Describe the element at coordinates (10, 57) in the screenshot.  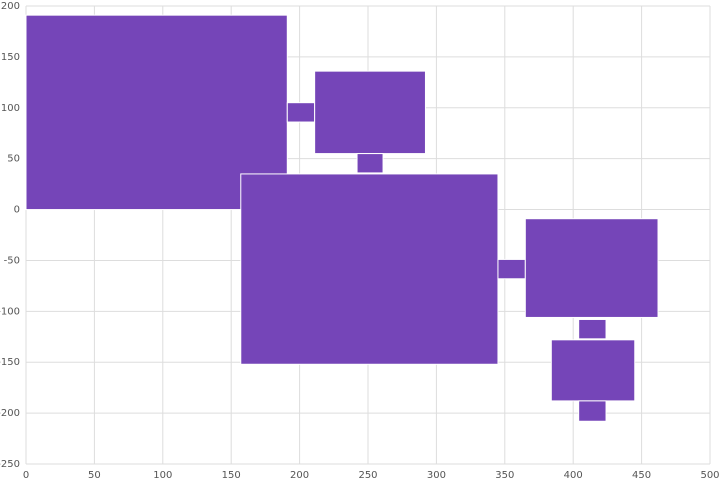
I see `y-tick-label: 150` at that location.